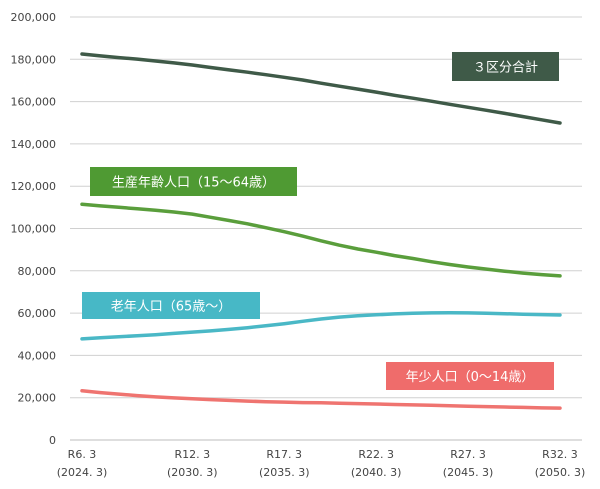 Image resolution: width=600 pixels, height=489 pixels. What do you see at coordinates (376, 472) in the screenshot?
I see `x-tick-sublabel: (2040. 3)` at bounding box center [376, 472].